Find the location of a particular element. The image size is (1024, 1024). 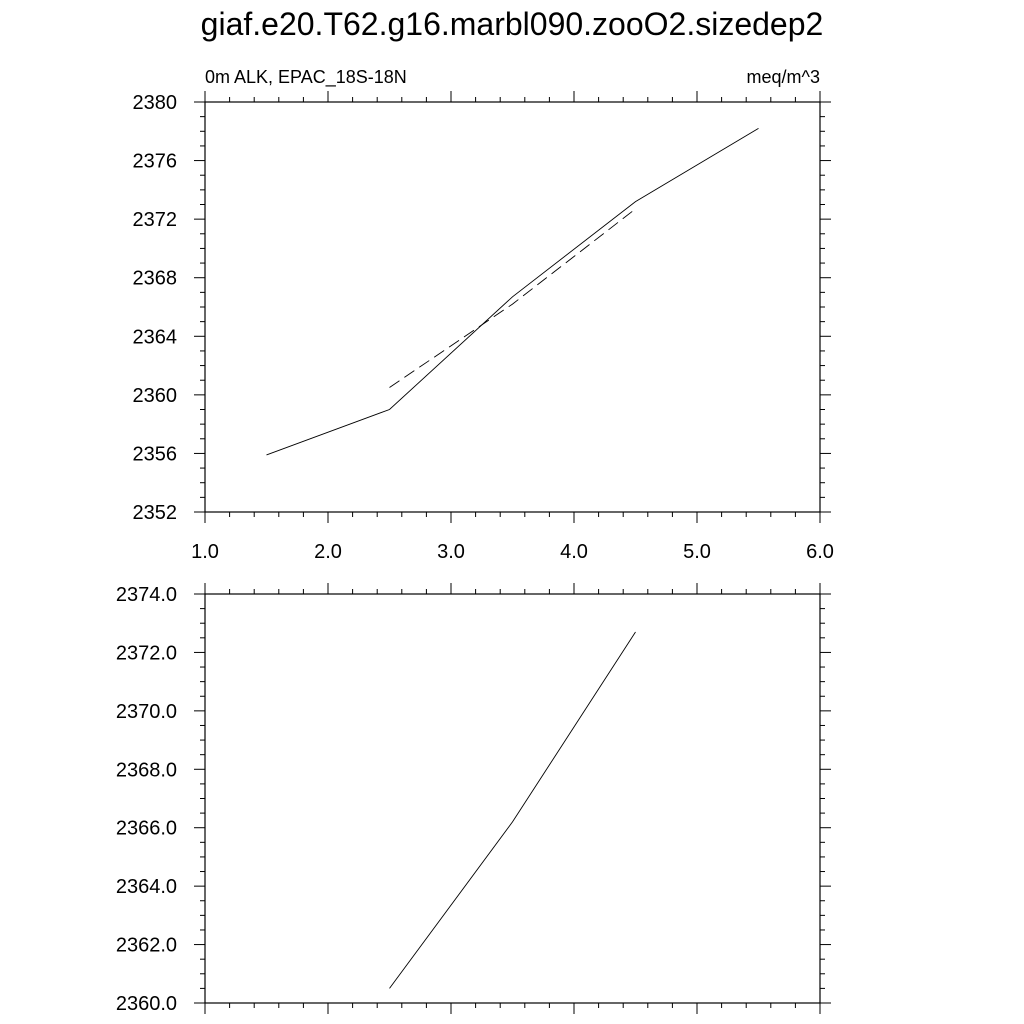

top-y-tick-label: 2360 is located at coordinates (155, 396).